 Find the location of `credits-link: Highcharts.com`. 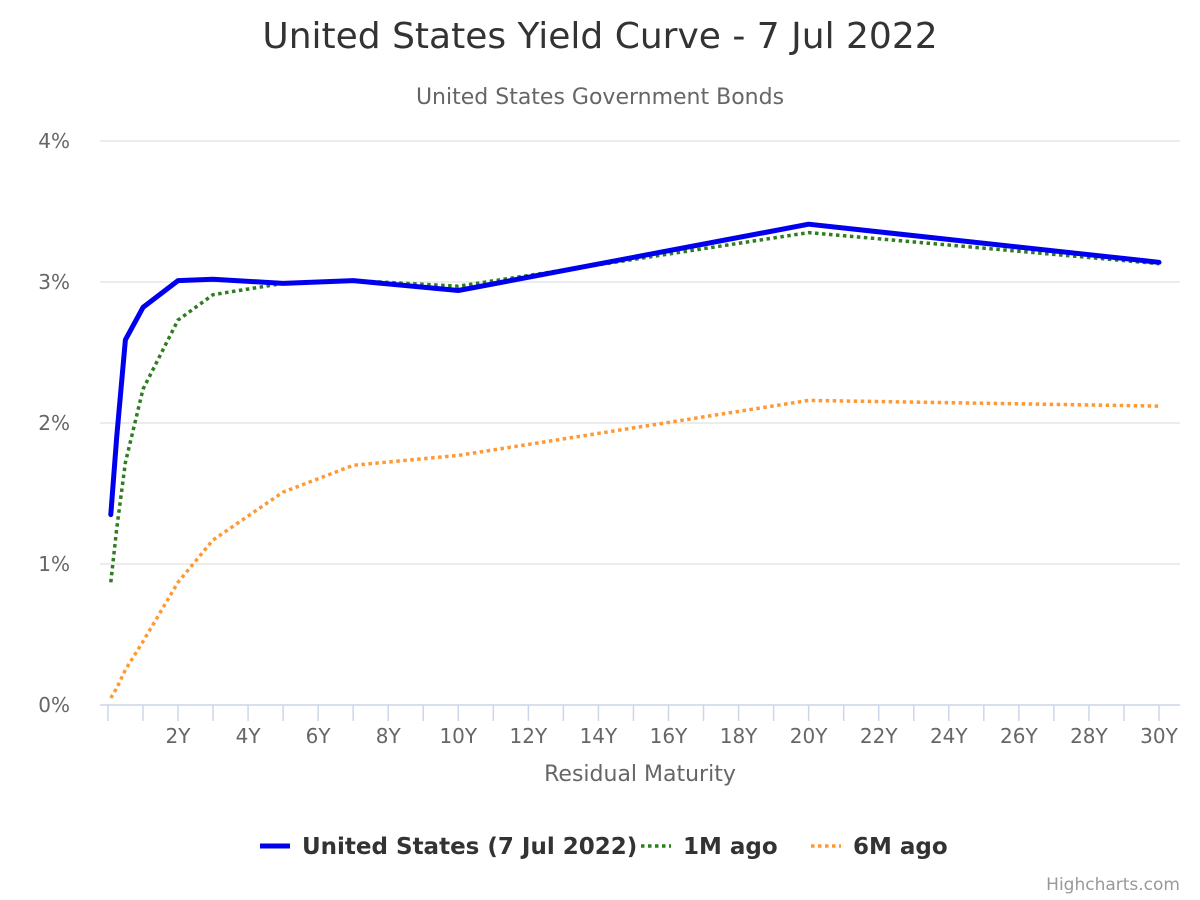

credits-link: Highcharts.com is located at coordinates (1113, 885).